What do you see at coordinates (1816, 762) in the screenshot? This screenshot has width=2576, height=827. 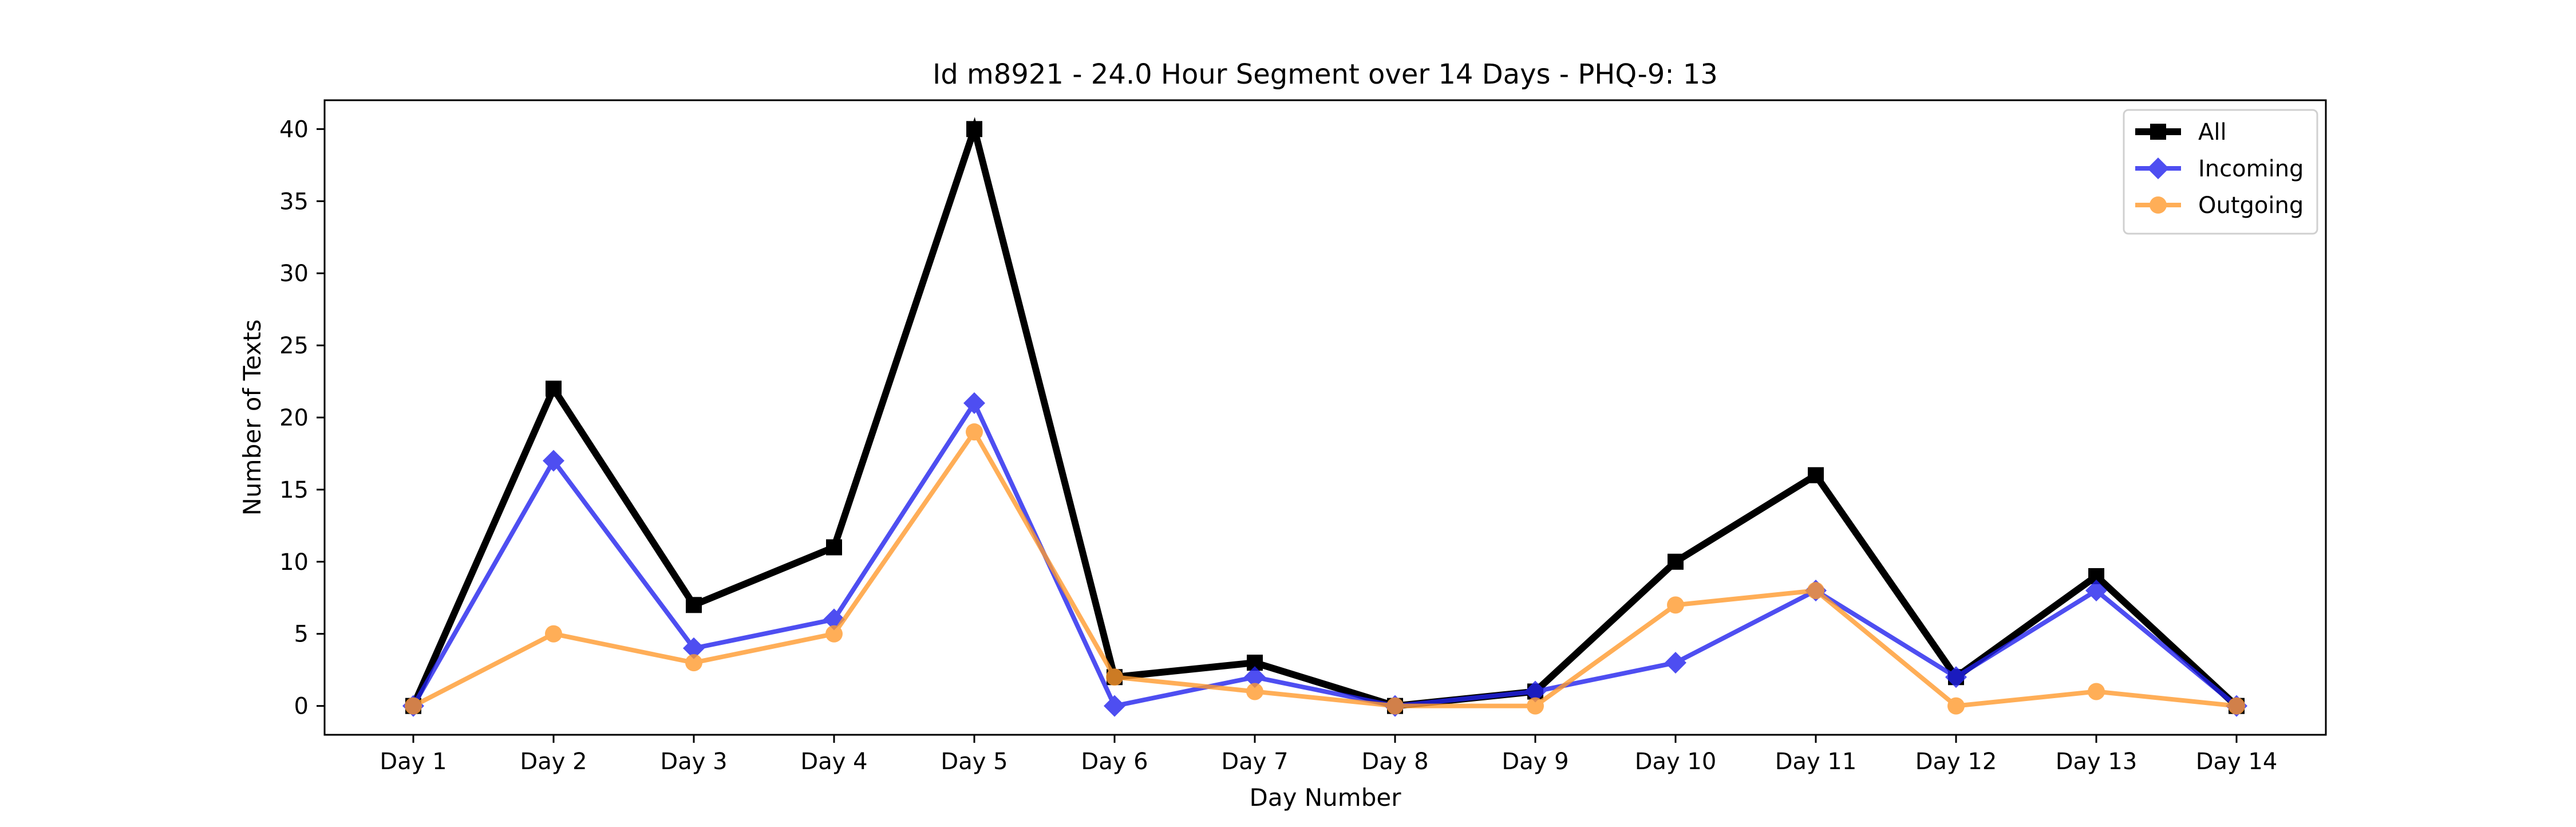 I see `x-tick-label: Day 11` at bounding box center [1816, 762].